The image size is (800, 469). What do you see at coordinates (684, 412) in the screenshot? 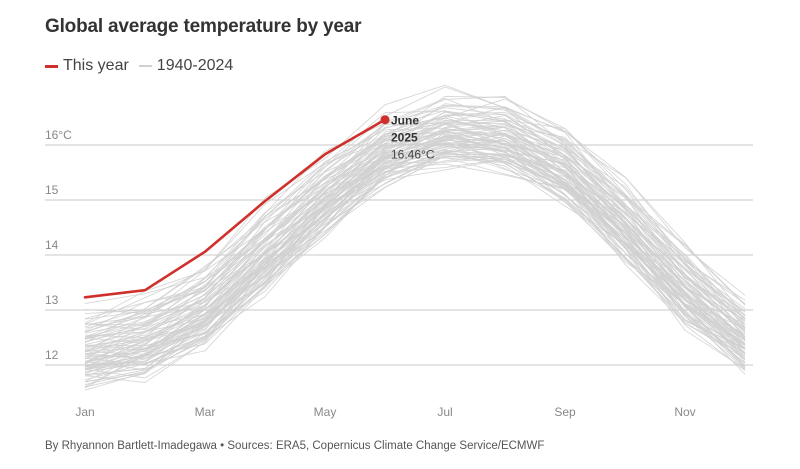
I see `x-tick-label-nov: Nov` at bounding box center [684, 412].